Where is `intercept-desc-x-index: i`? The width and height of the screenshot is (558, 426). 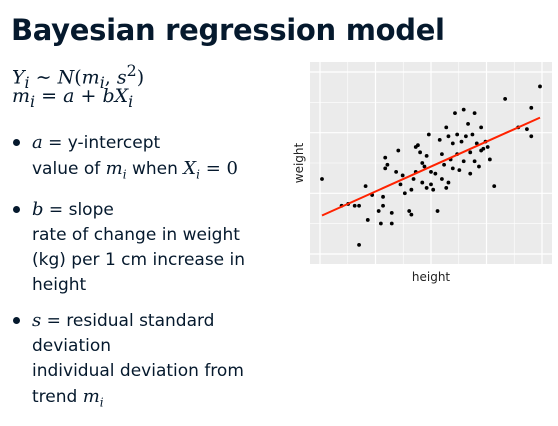
intercept-desc-x-index: i is located at coordinates (198, 174).